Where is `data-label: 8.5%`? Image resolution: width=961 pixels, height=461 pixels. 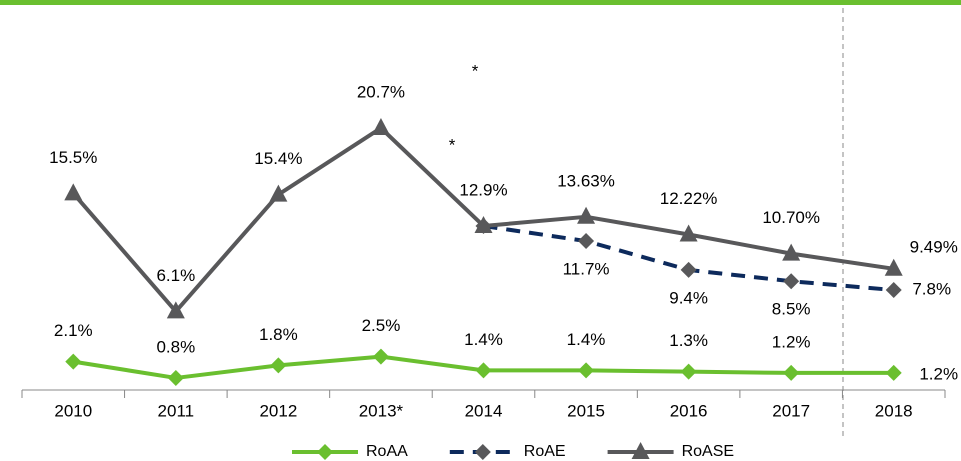 data-label: 8.5% is located at coordinates (791, 309).